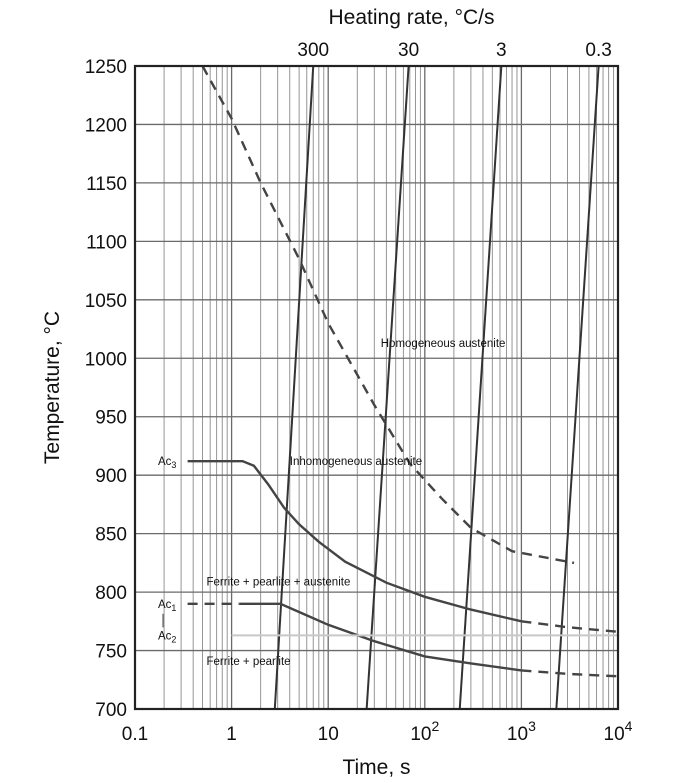  Describe the element at coordinates (173, 639) in the screenshot. I see `ac-label-subscript: 2` at that location.